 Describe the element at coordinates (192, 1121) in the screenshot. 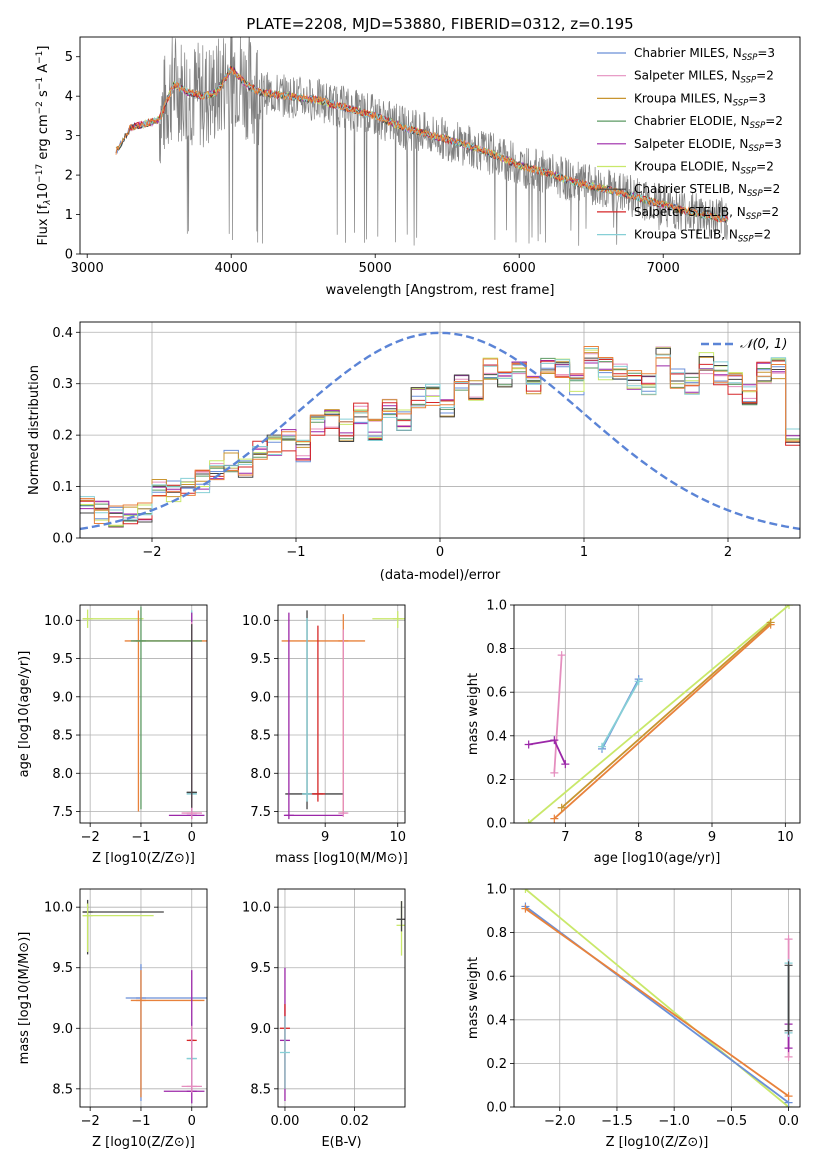

I see `x-tick-label: 0` at that location.